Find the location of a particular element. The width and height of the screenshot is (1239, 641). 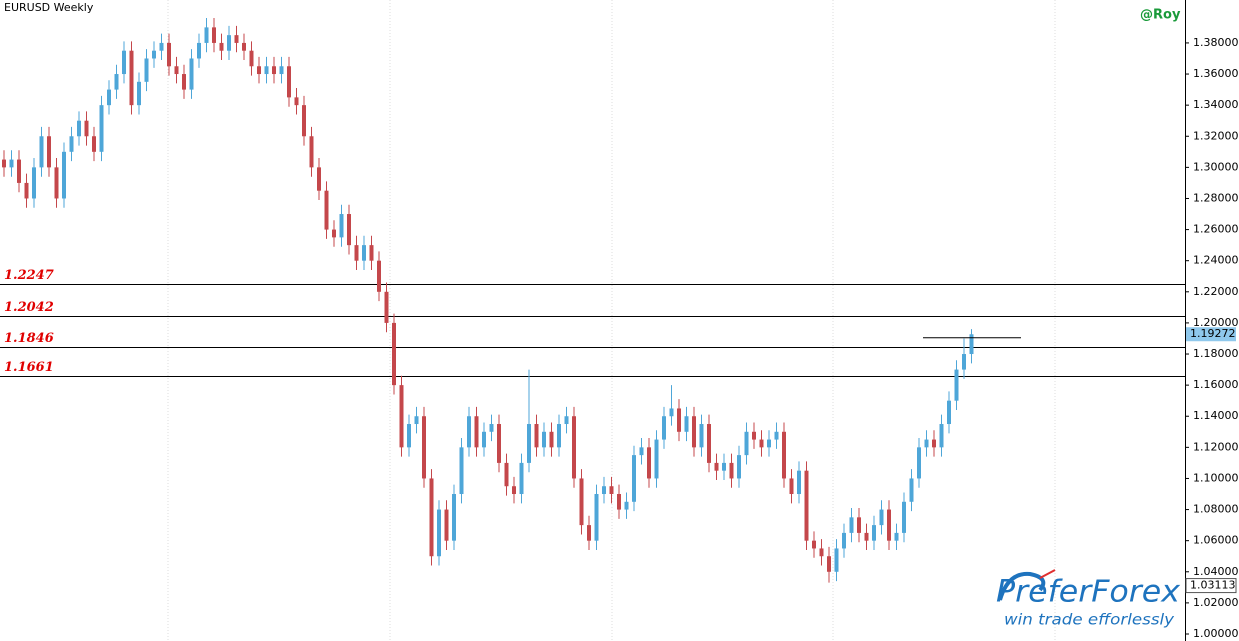

y-tick-label: 1.30000 is located at coordinates (1216, 166).